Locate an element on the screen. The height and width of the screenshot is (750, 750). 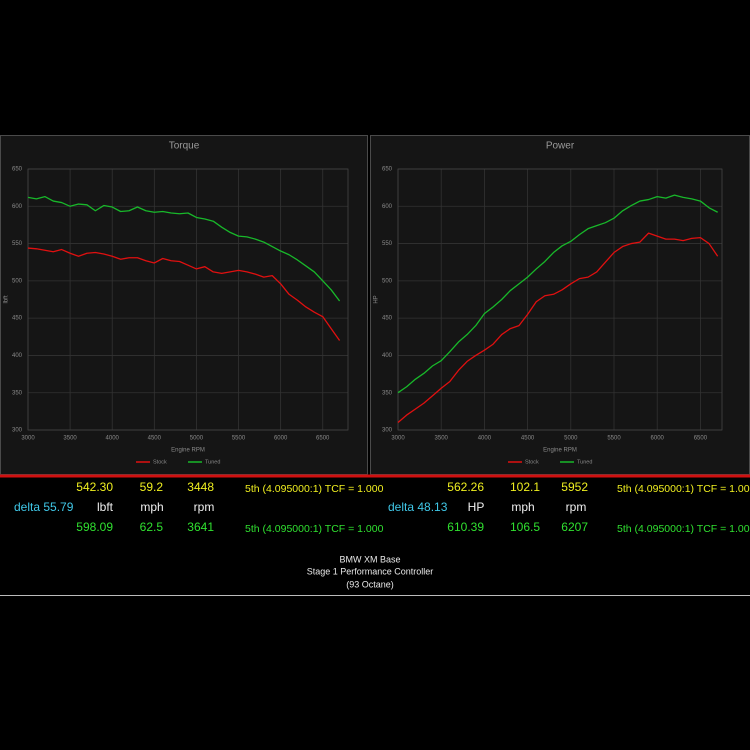
footer-line: BMW XM Base is located at coordinates (369, 559).